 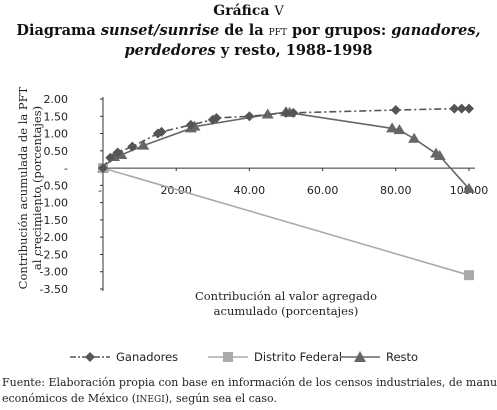 What do you see at coordinates (220, 398) in the screenshot?
I see `source-part: ), según sea el caso.` at bounding box center [220, 398].